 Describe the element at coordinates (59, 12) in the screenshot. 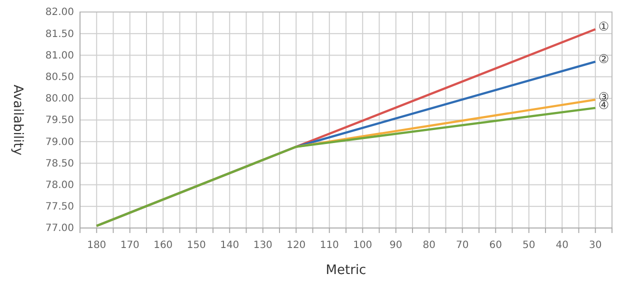

I see `y-tick-label: 82.00` at that location.